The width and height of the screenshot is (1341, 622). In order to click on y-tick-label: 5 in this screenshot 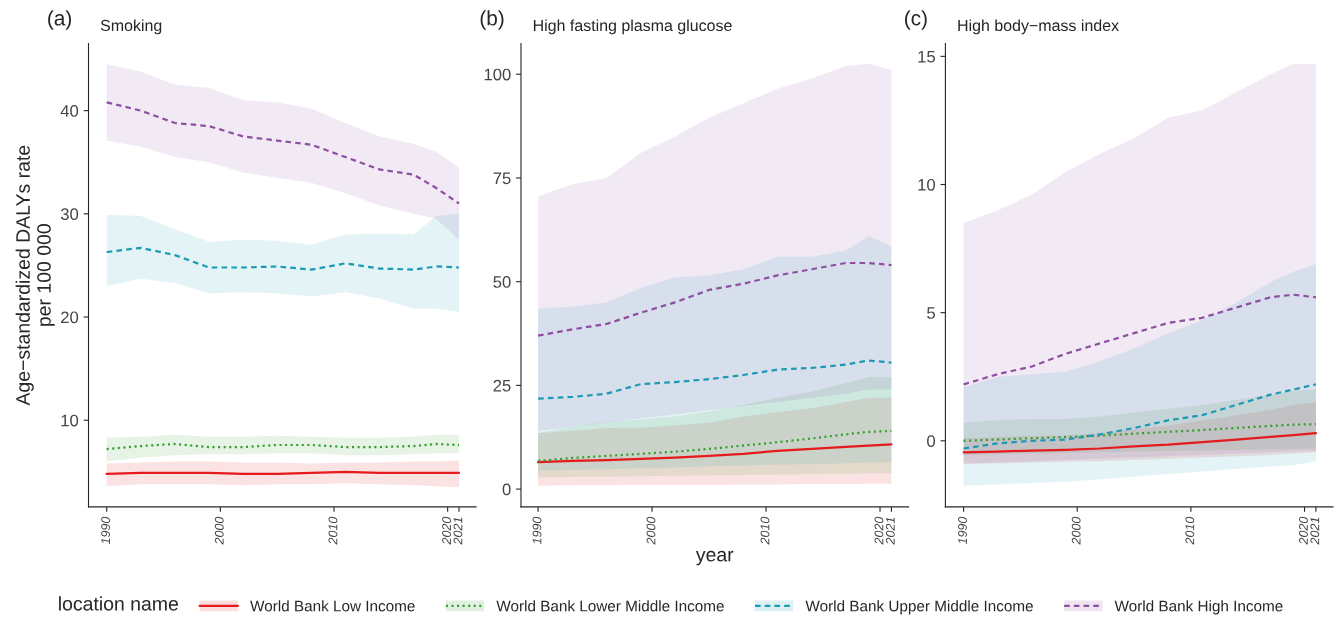, I will do `click(931, 313)`.